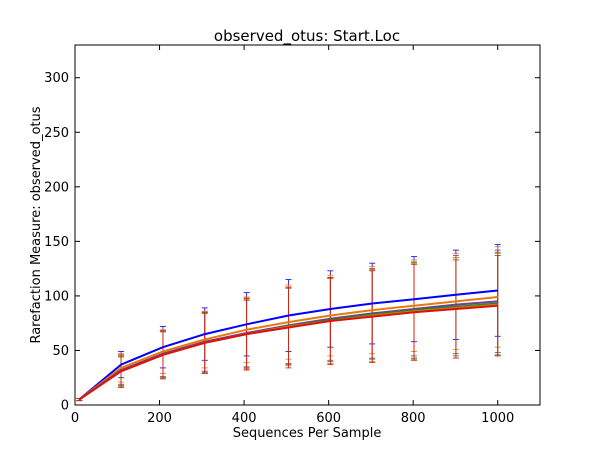 The height and width of the screenshot is (450, 600). Describe the element at coordinates (159, 418) in the screenshot. I see `x-tick-label: 200` at that location.